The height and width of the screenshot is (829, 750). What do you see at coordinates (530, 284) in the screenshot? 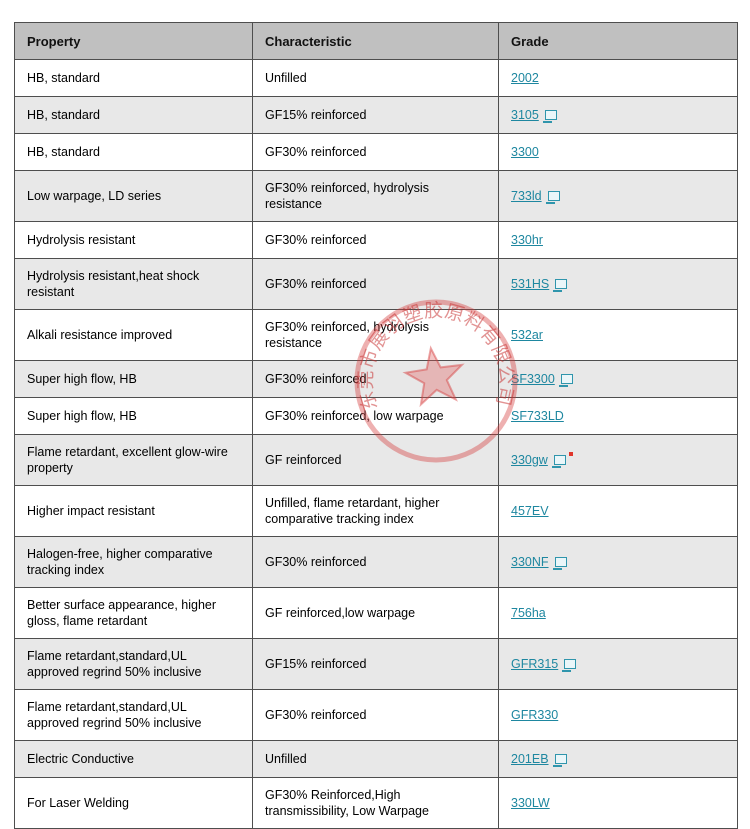
I see `grade-link: 531HS` at bounding box center [530, 284].